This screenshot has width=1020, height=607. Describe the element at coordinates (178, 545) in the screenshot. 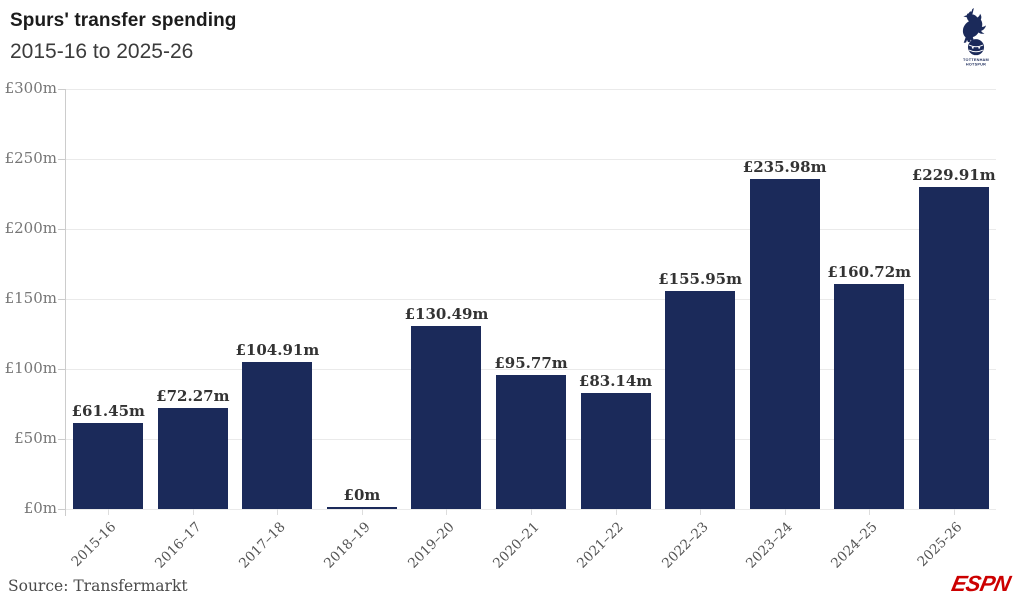

I see `x-axis-label: 2016–17` at that location.